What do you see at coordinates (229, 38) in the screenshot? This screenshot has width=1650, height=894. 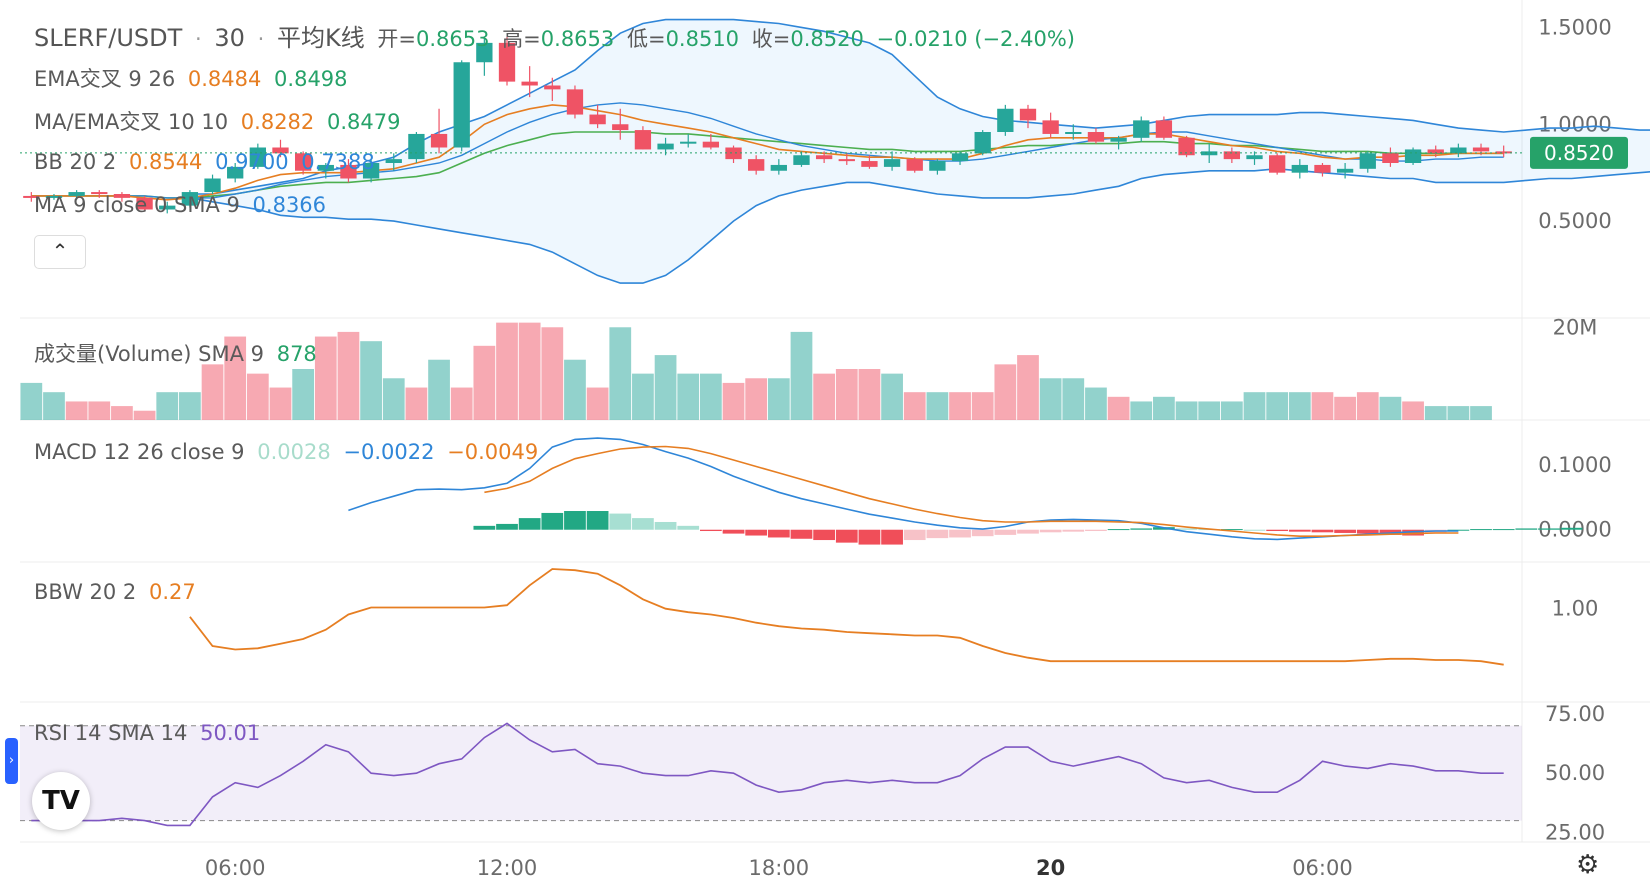 I see `interval: 30` at bounding box center [229, 38].